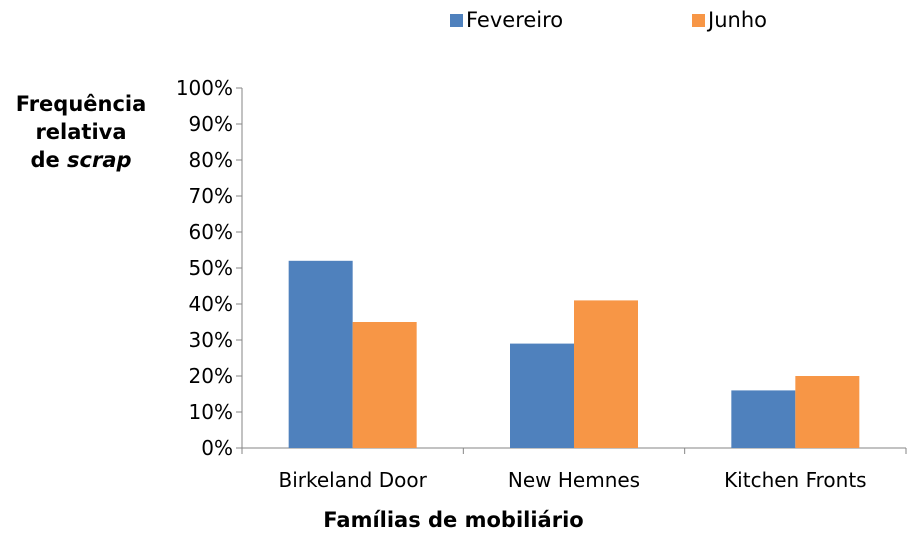 This screenshot has height=540, width=907. What do you see at coordinates (827, 412) in the screenshot?
I see `bar-junho-kitchen-fronts` at bounding box center [827, 412].